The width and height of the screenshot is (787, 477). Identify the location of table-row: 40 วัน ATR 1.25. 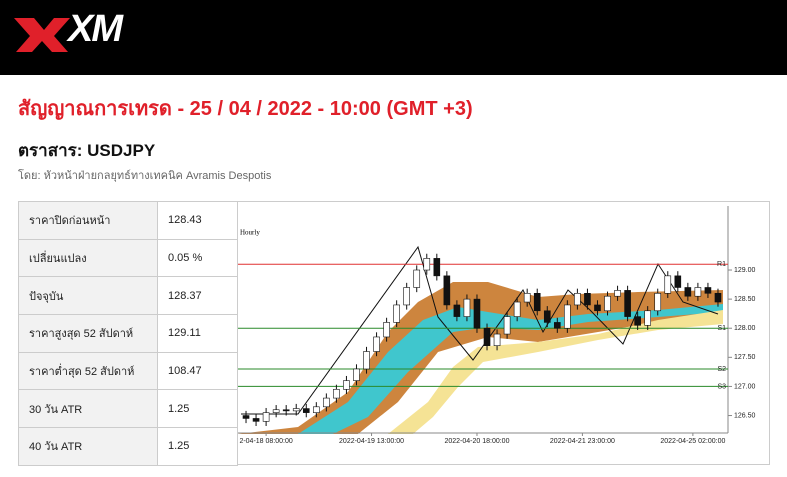
(128, 446).